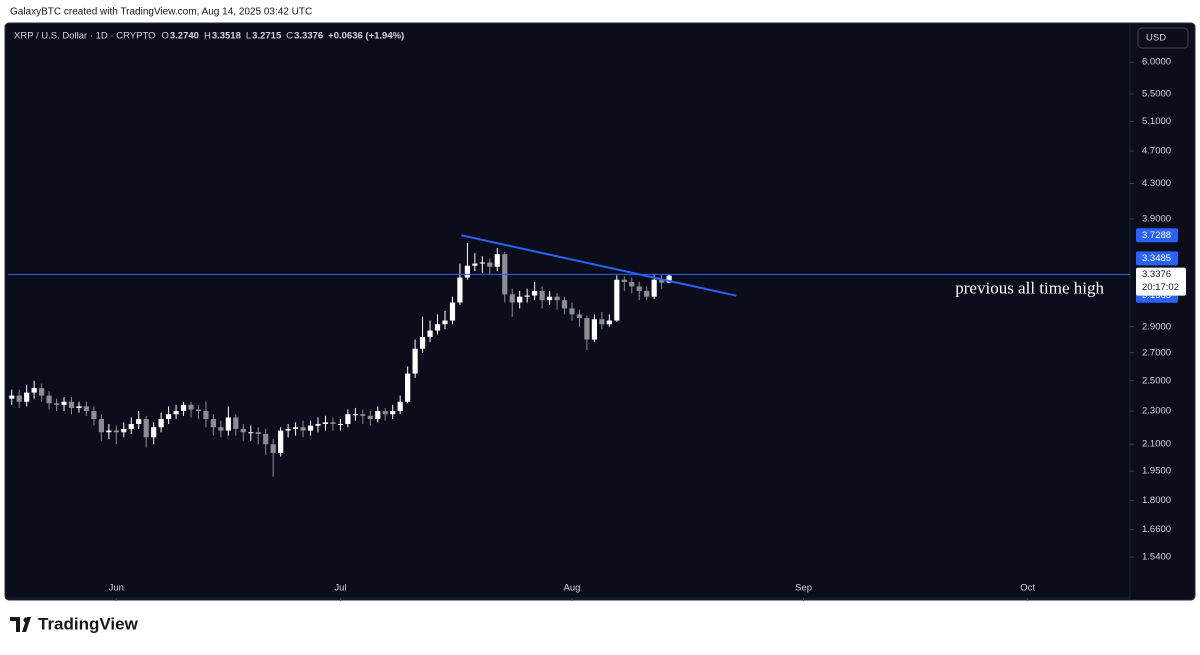  Describe the element at coordinates (1156, 183) in the screenshot. I see `y-tick-label: 4.3000` at that location.